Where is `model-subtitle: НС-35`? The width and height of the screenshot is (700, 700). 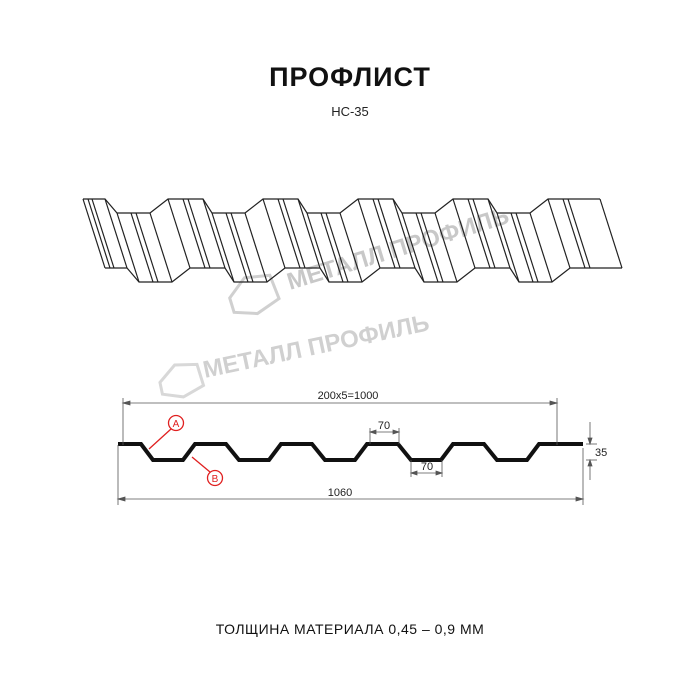 model-subtitle: НС-35 is located at coordinates (350, 111).